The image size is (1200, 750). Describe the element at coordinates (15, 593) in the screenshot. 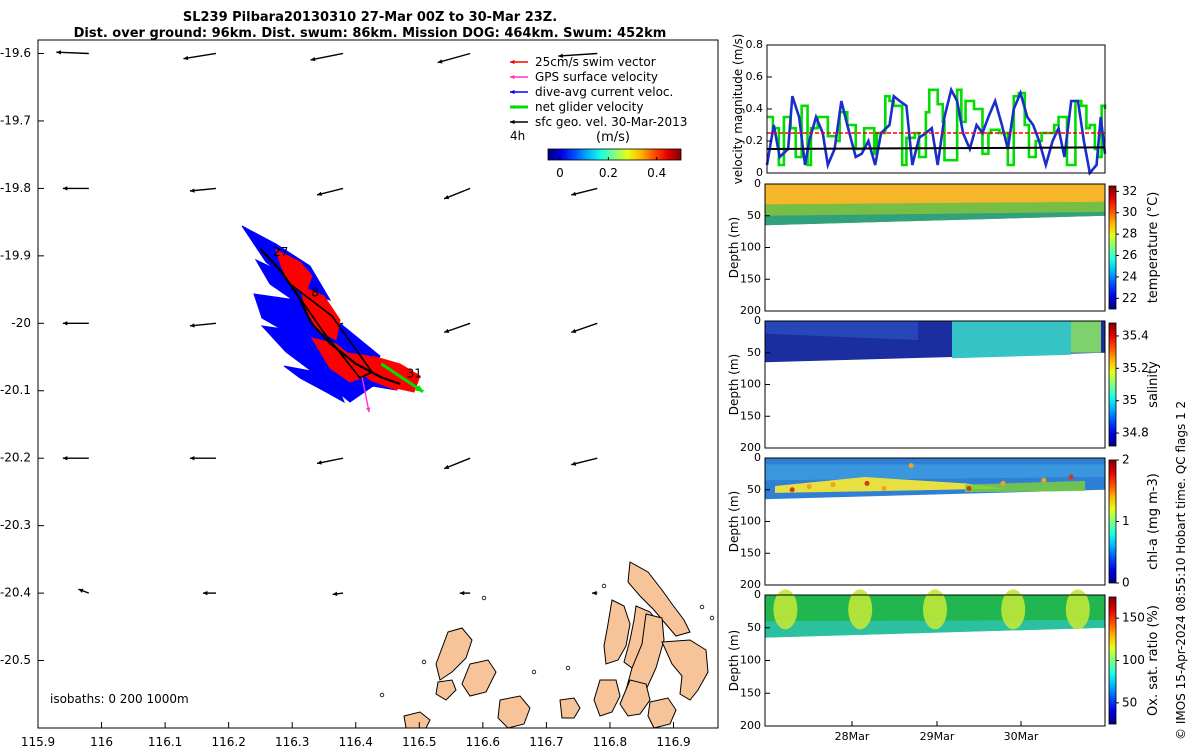

I see `map-ytick-label-8: -20.4` at that location.